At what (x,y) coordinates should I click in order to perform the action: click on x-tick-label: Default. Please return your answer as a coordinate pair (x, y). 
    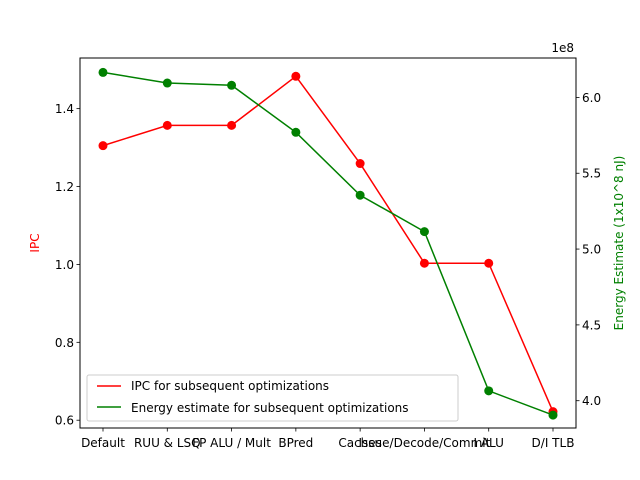
    Looking at the image, I should click on (103, 443).